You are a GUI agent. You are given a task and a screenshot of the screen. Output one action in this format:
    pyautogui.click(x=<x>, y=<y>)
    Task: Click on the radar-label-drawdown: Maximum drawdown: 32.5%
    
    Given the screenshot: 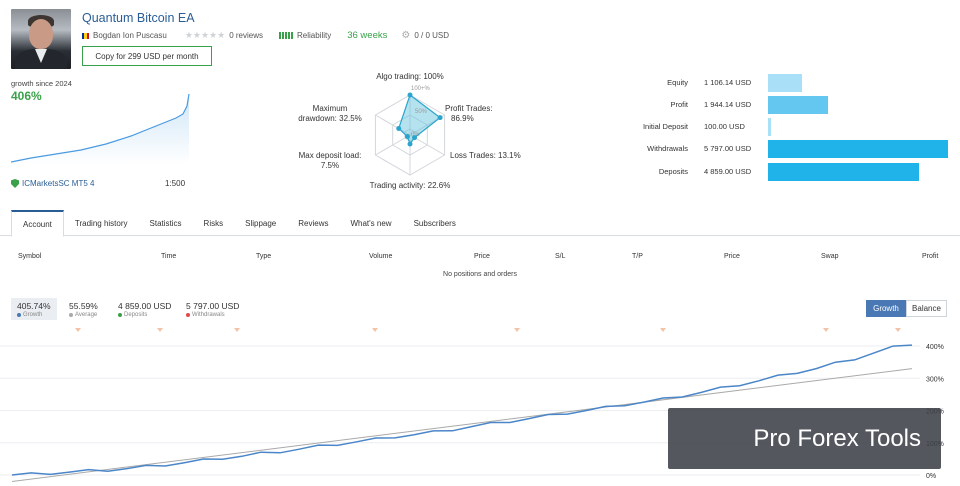 What is the action you would take?
    pyautogui.click(x=330, y=113)
    